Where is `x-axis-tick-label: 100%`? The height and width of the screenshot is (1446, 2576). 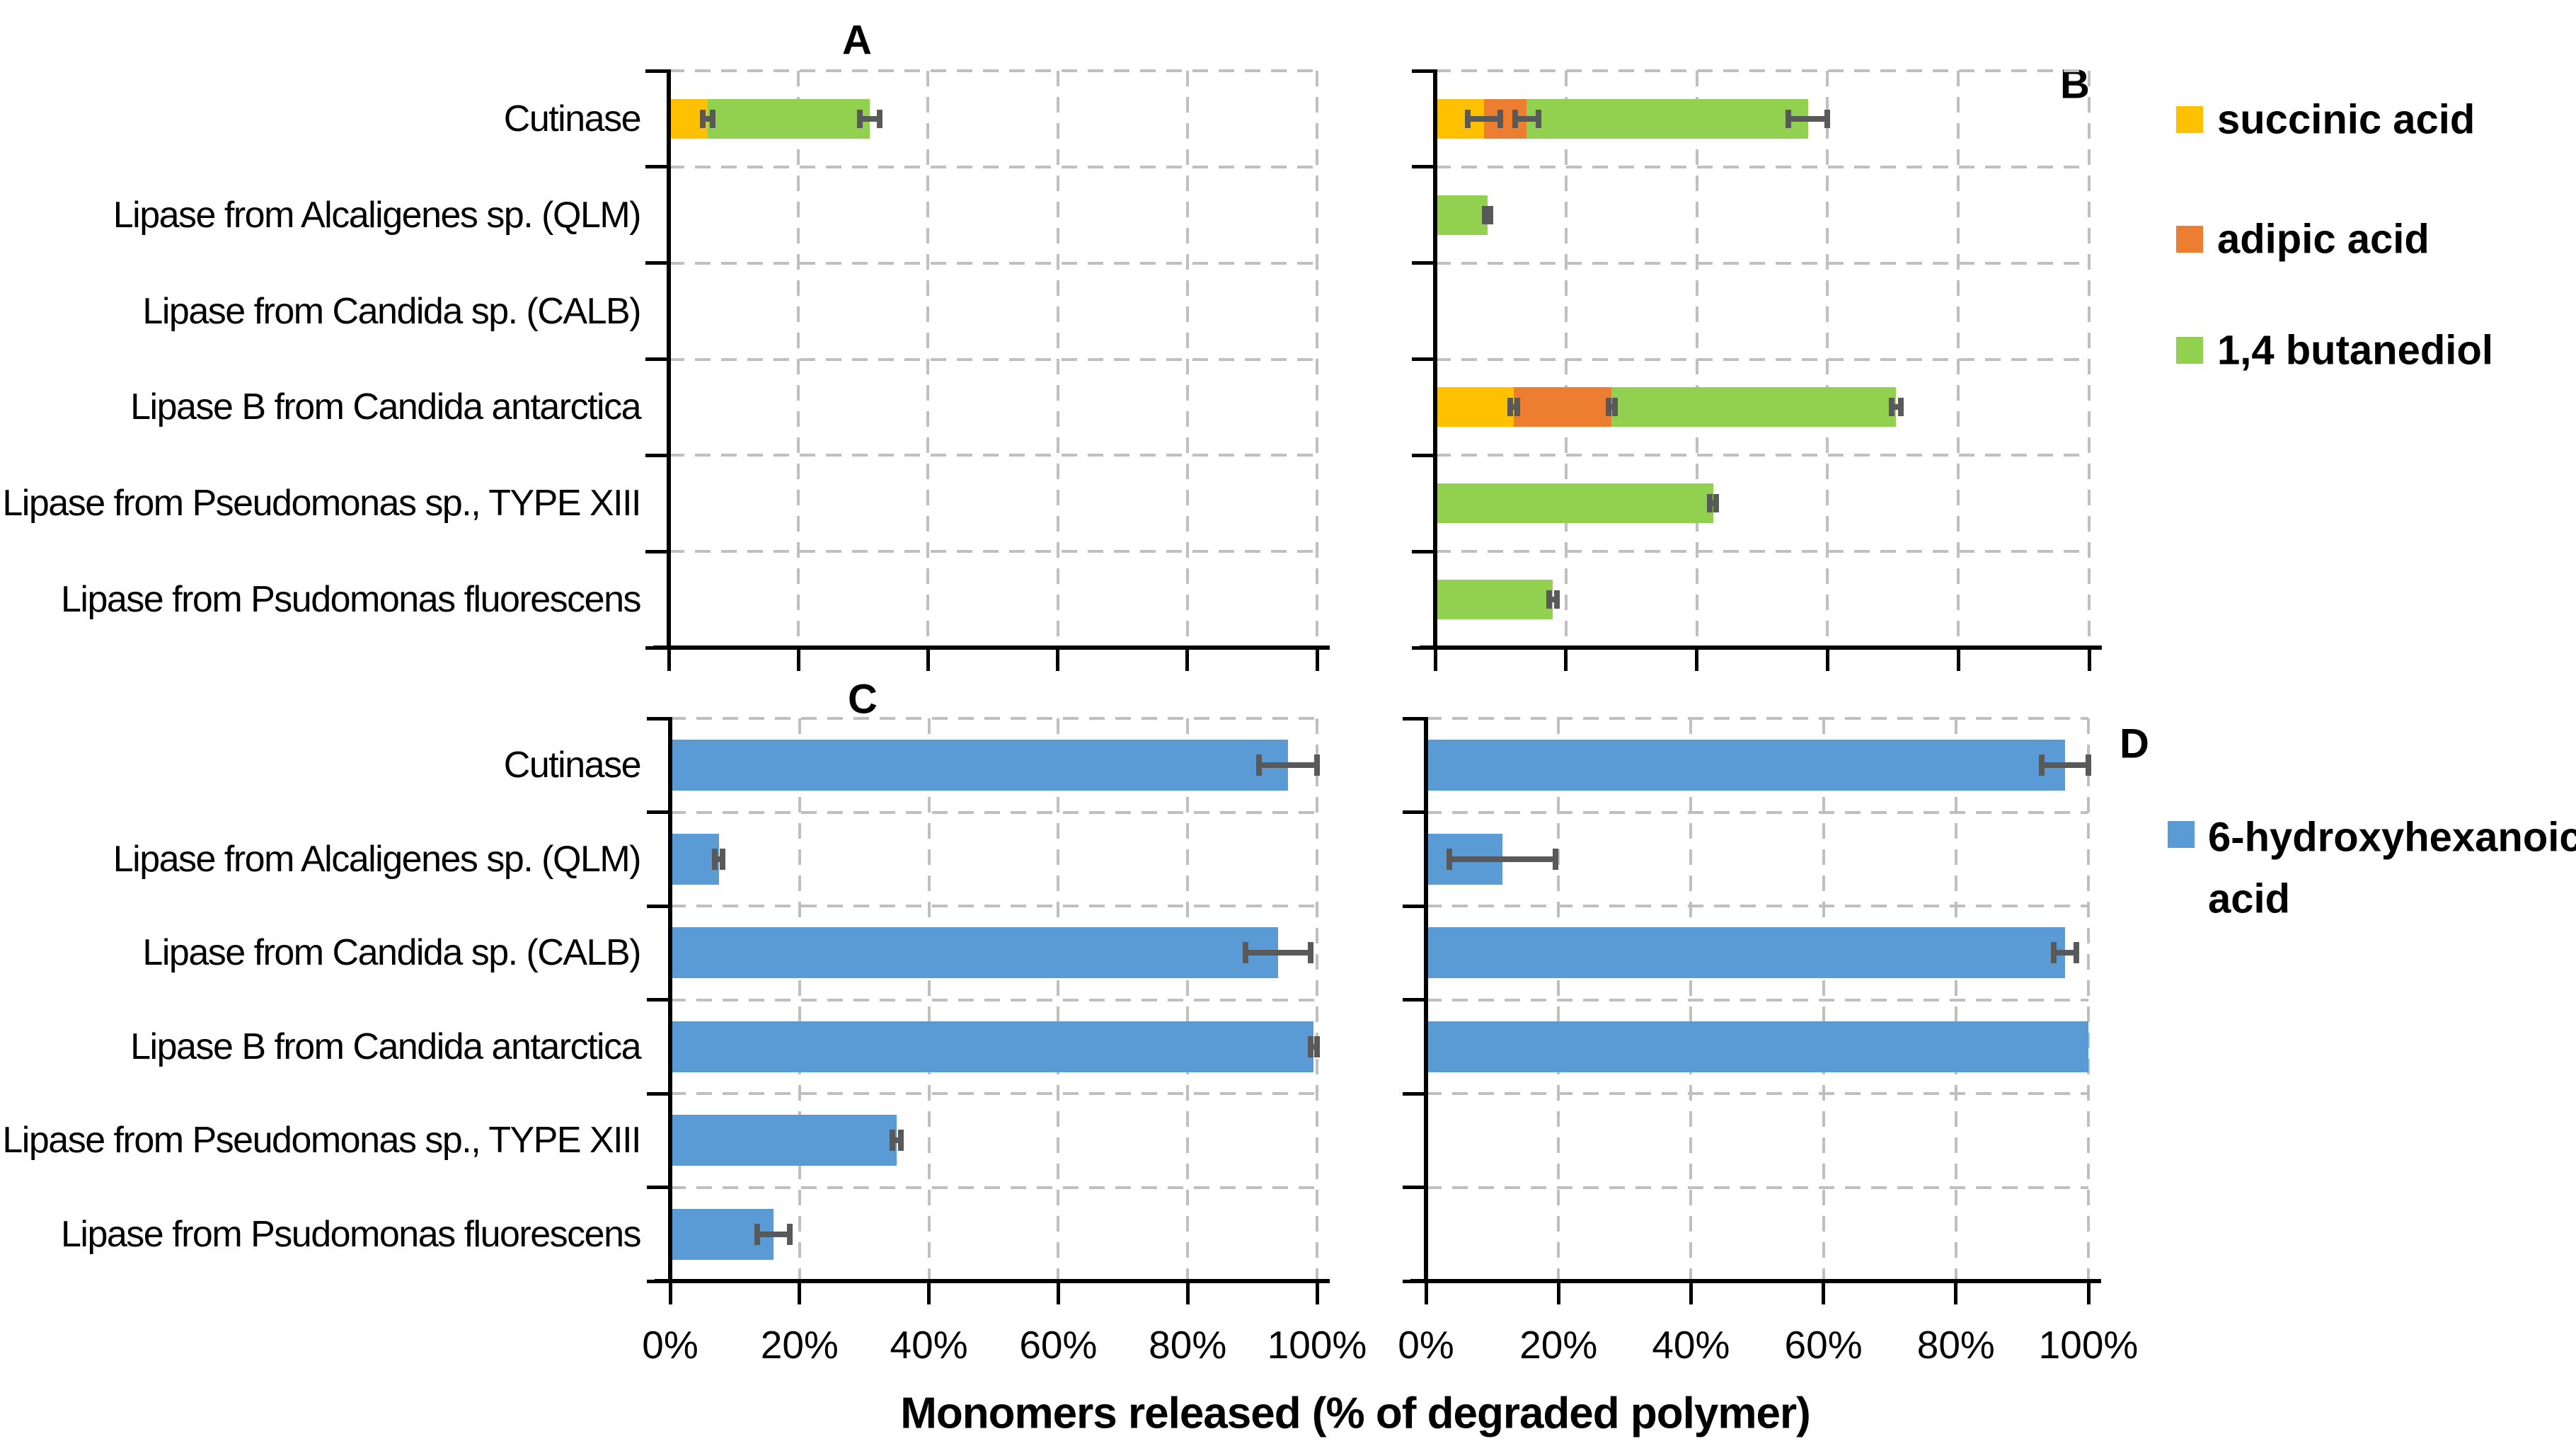
x-axis-tick-label: 100% is located at coordinates (1317, 1345).